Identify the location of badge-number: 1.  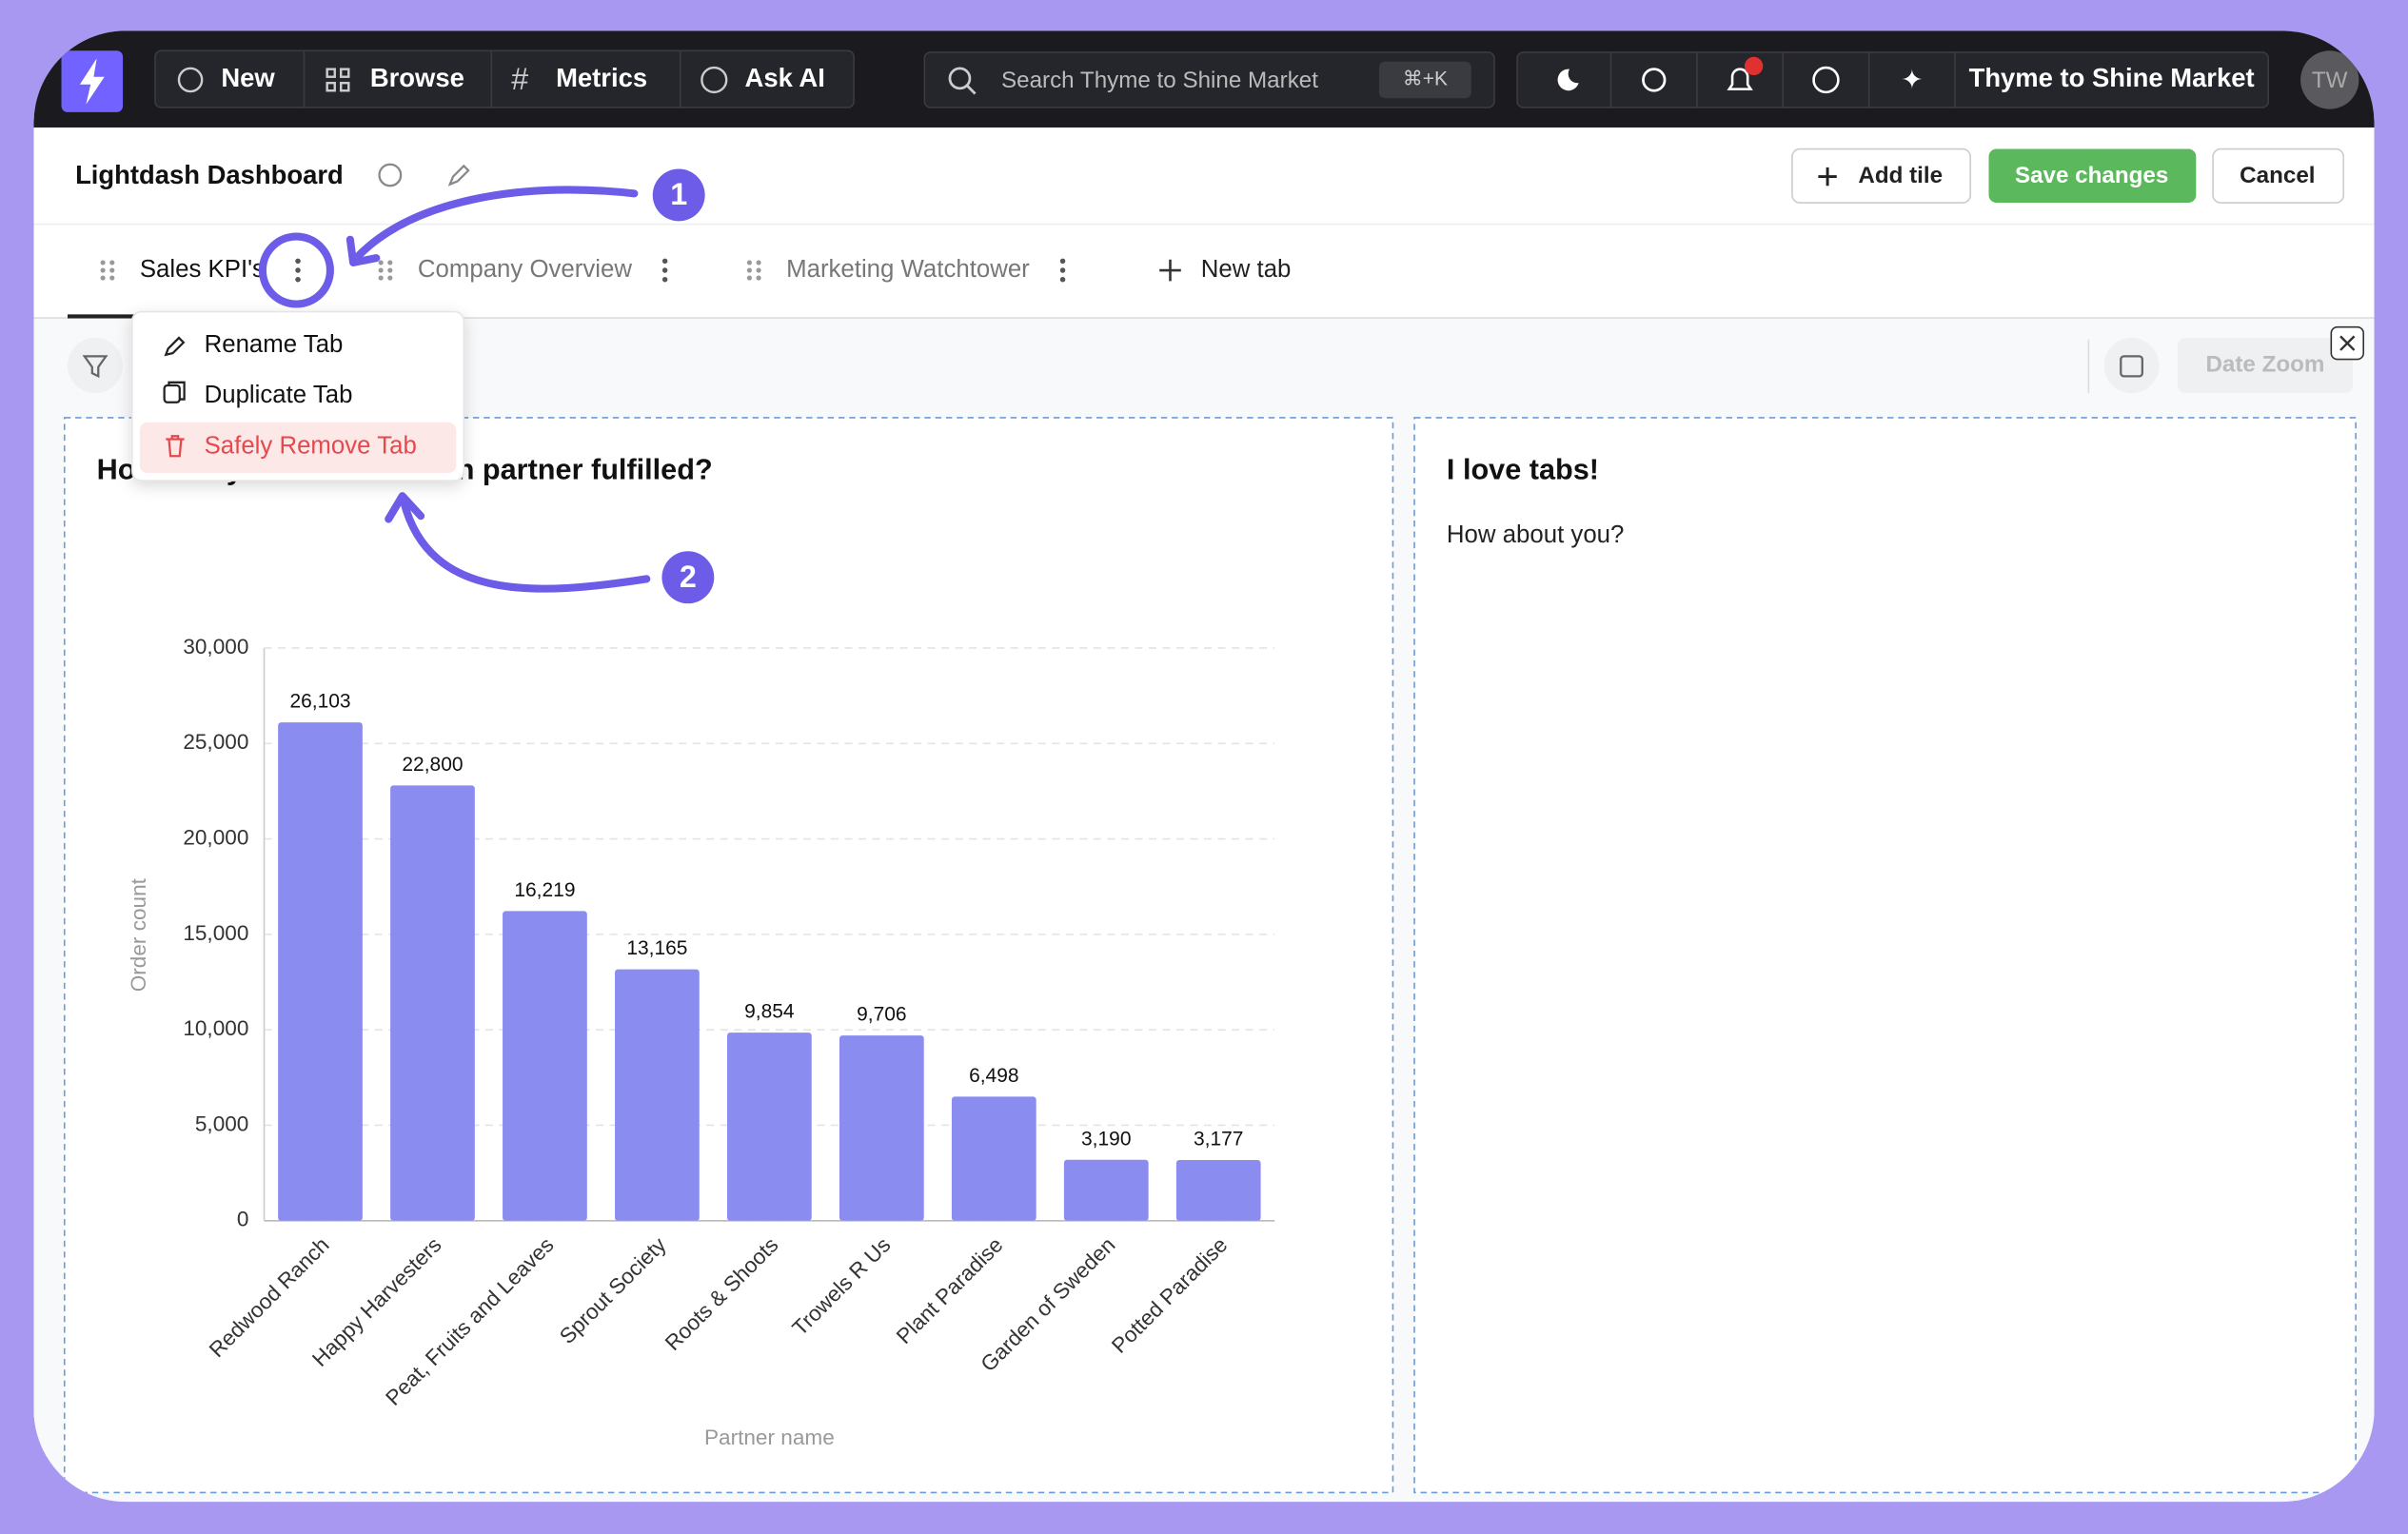
(678, 194).